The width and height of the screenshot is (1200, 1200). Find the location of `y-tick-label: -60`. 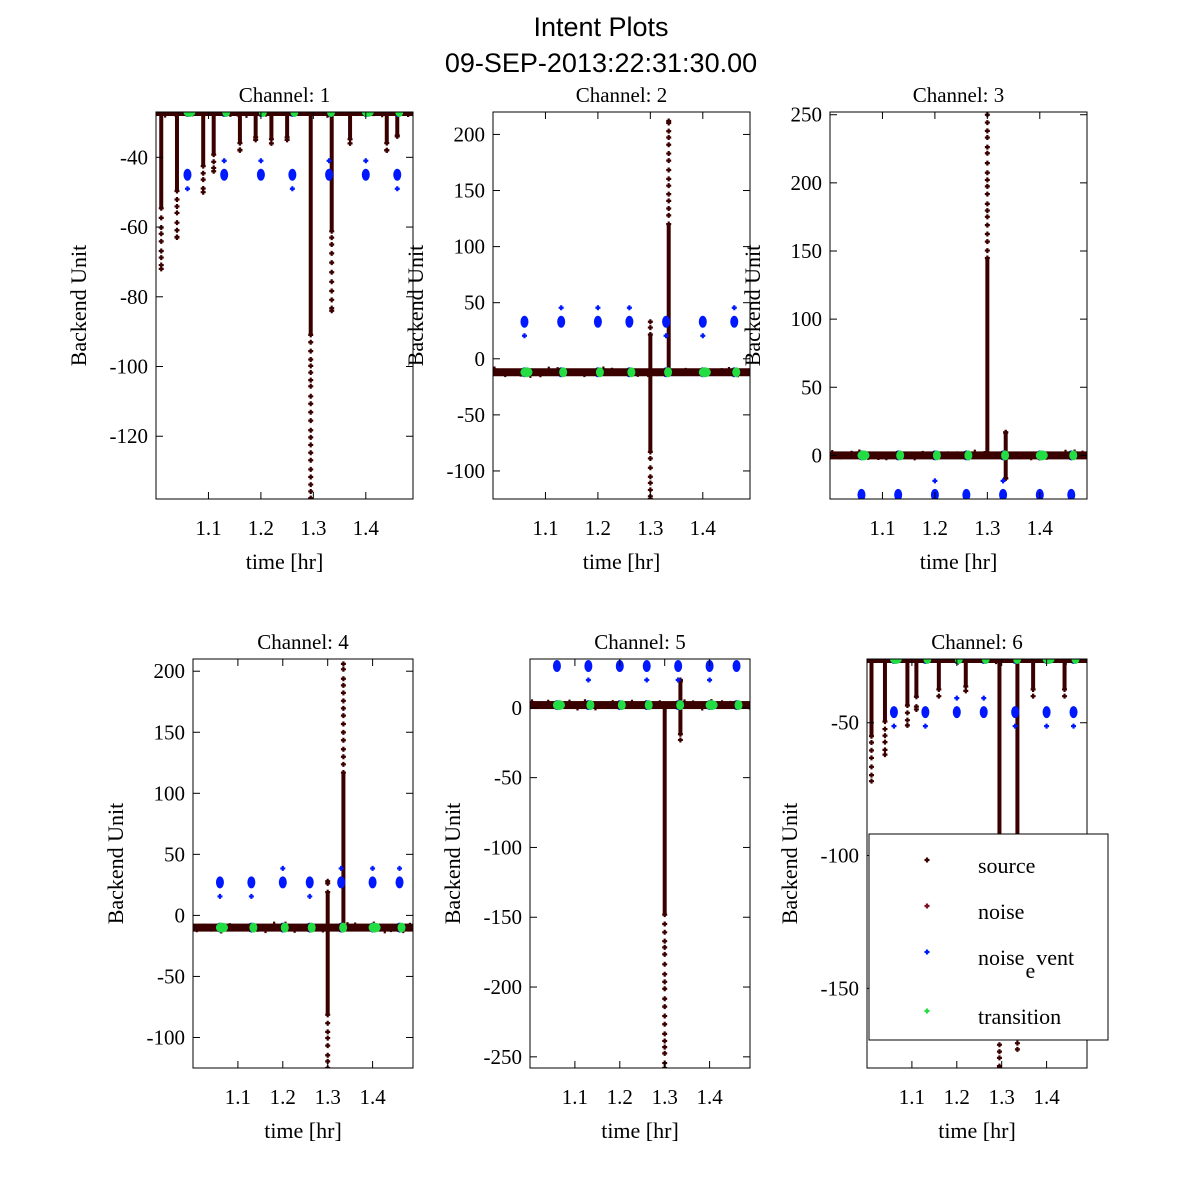

y-tick-label: -60 is located at coordinates (134, 227).